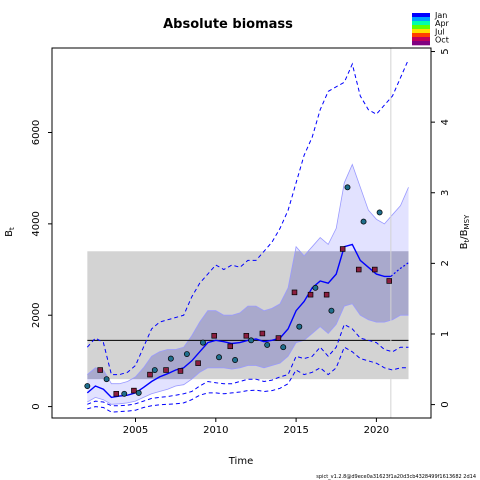  I want to click on y2-tick-label: 4, so click(445, 122).